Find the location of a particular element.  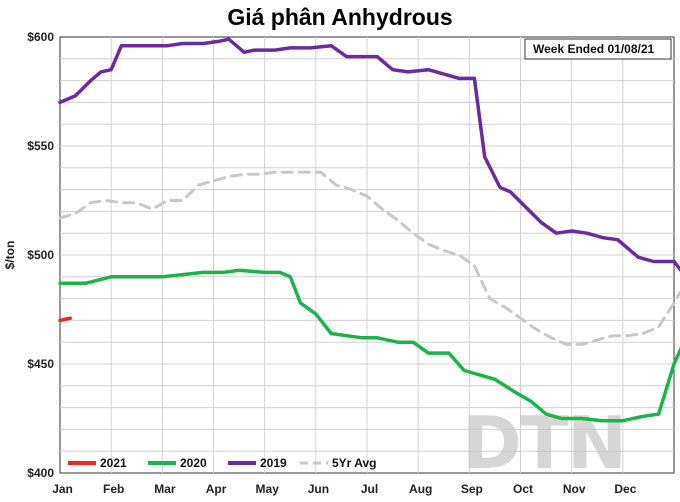

y-tick-label: $500 is located at coordinates (40, 255).